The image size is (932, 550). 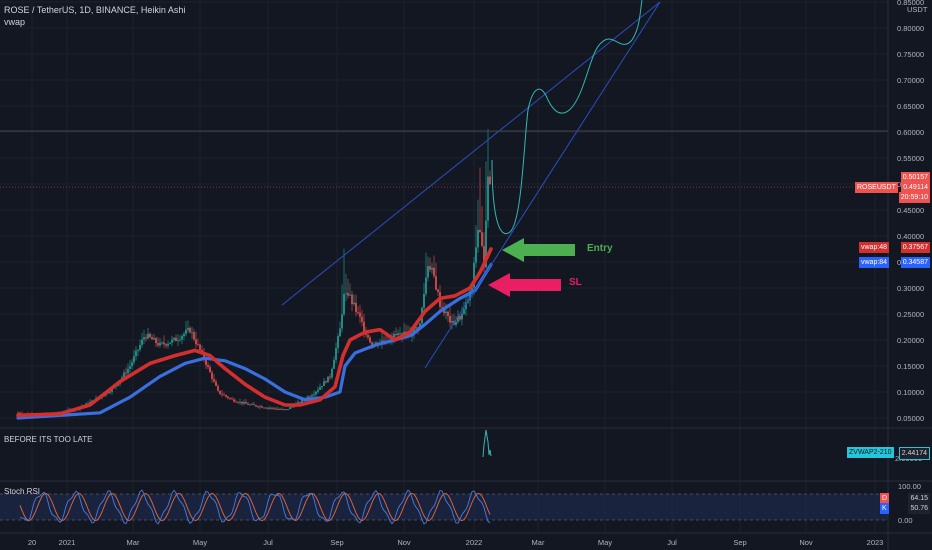 I want to click on vwap84-name-tag: vwap:84, so click(x=874, y=262).